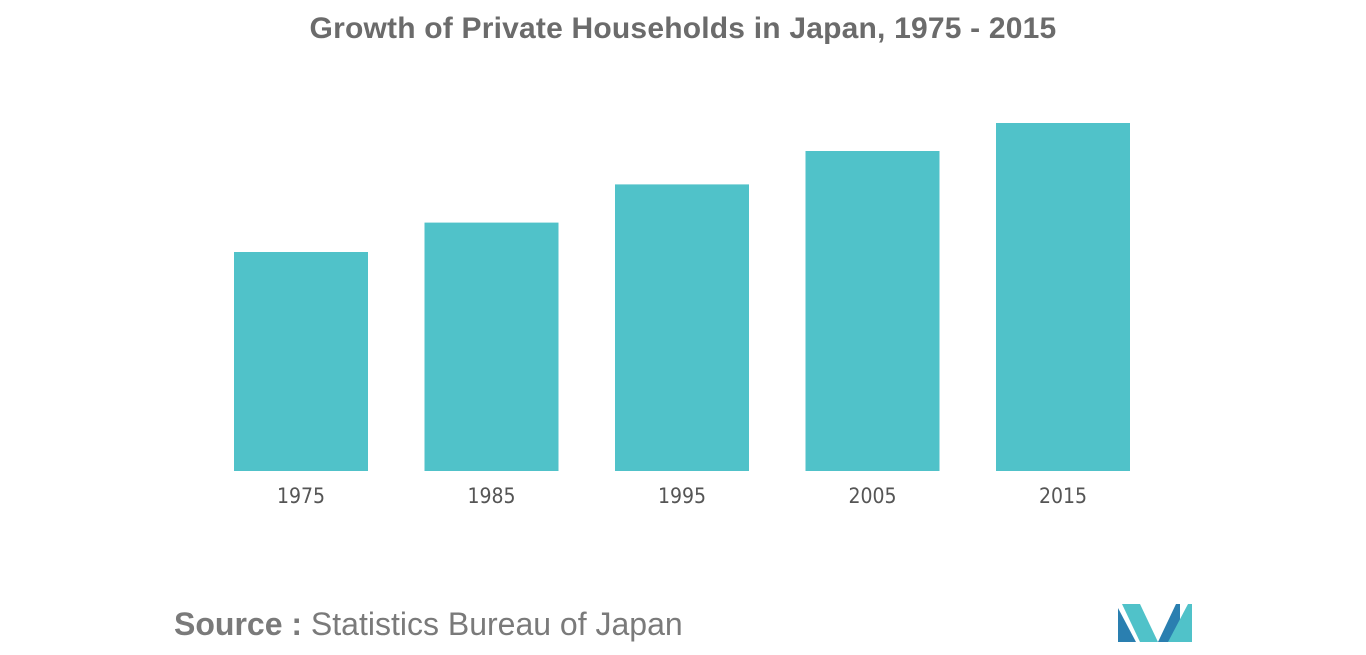 This screenshot has height=655, width=1366. What do you see at coordinates (491, 346) in the screenshot?
I see `bar-1985` at bounding box center [491, 346].